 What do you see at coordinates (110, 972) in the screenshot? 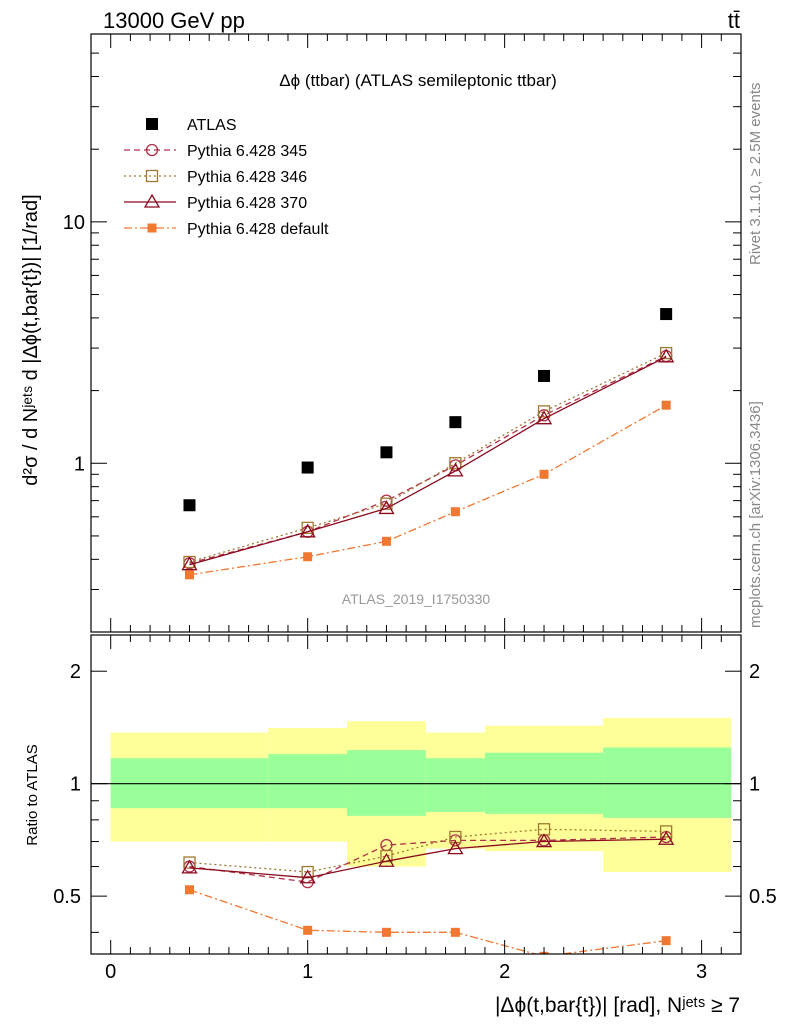
I see `ratio-x-tick-label: 0` at bounding box center [110, 972].